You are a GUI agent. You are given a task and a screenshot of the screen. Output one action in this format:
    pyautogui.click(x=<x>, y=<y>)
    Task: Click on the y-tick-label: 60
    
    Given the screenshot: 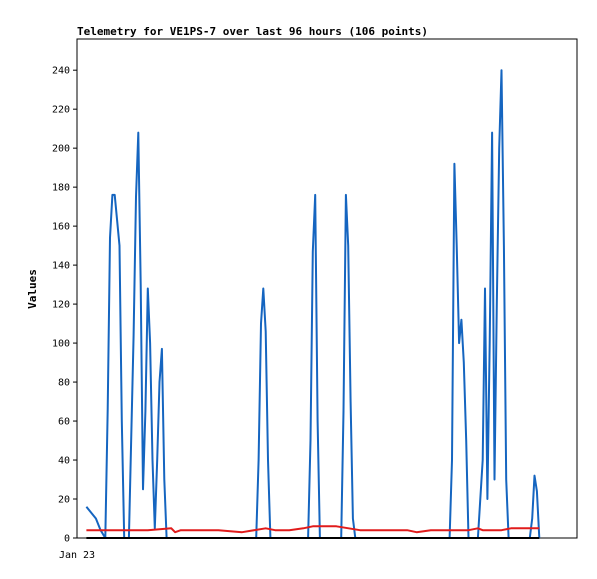 What is the action you would take?
    pyautogui.click(x=64, y=422)
    